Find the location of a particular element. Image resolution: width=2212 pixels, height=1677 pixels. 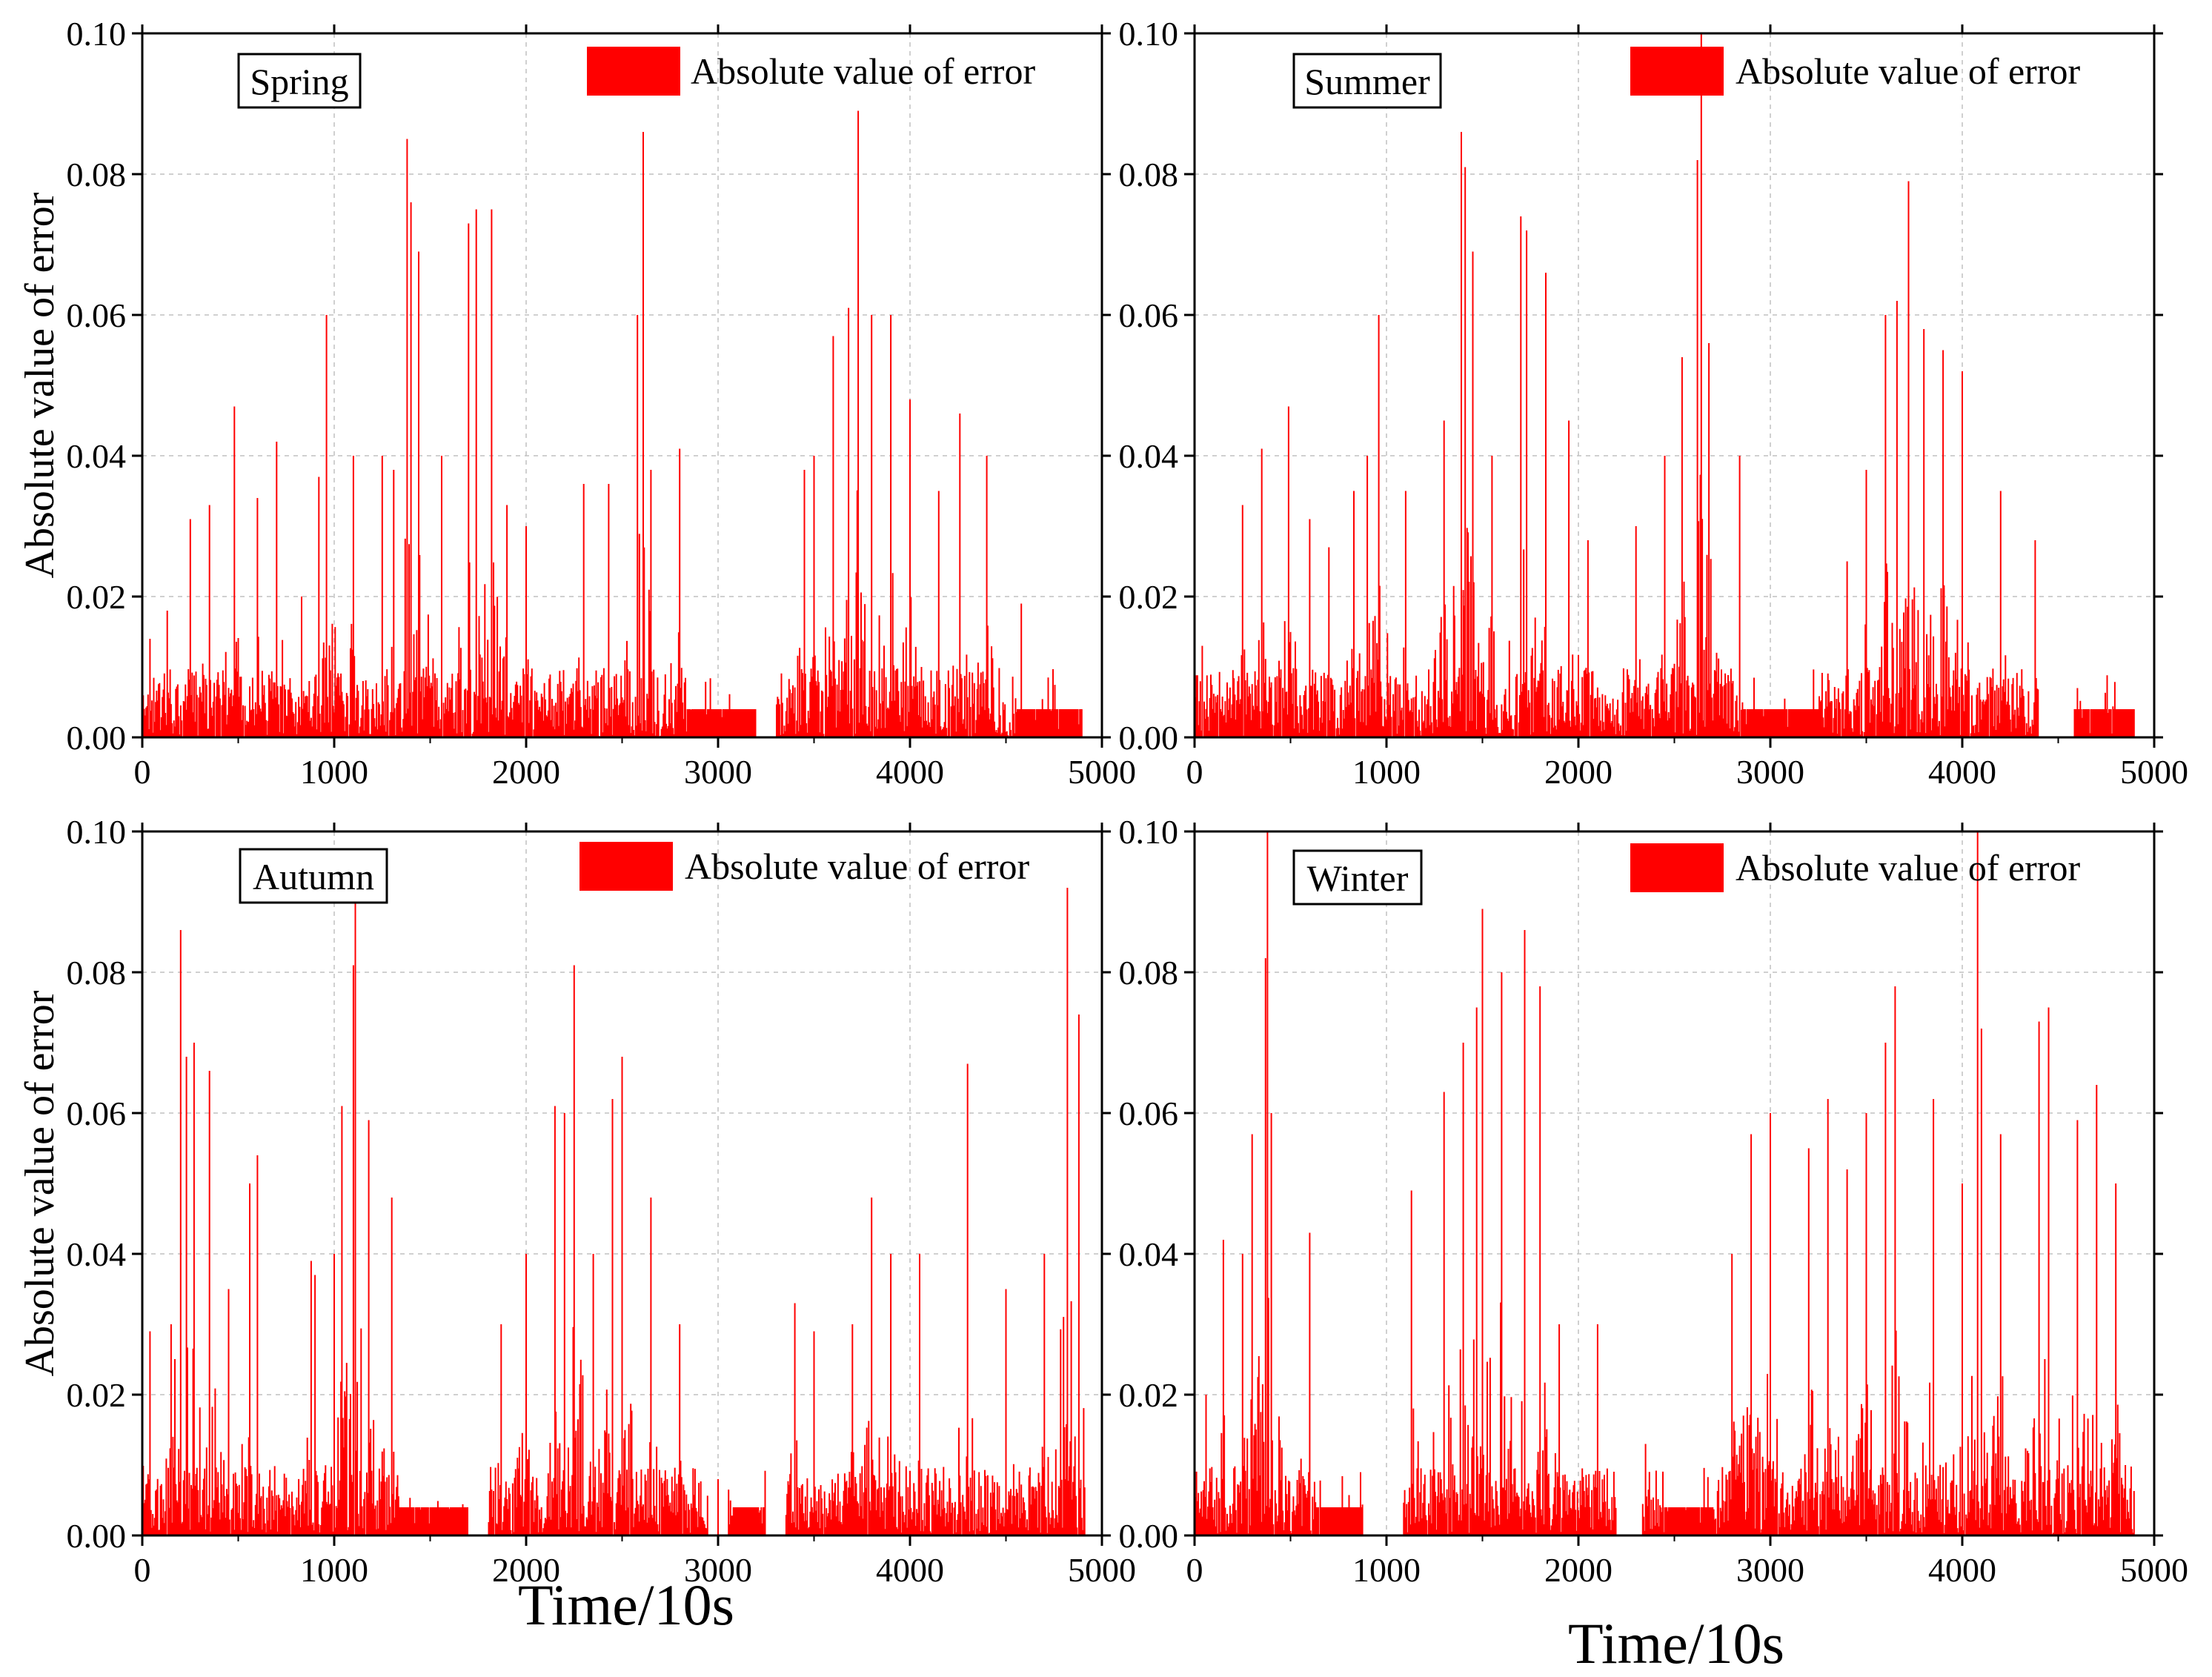

season-label: Winter is located at coordinates (1358, 878).